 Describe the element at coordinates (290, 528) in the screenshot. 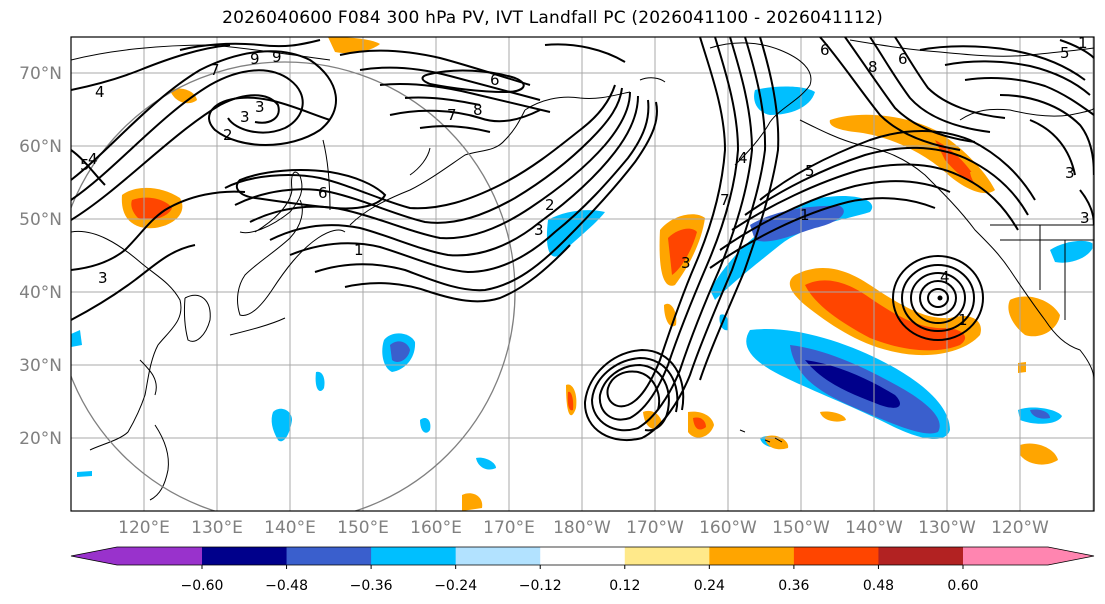

I see `lon-label: 140°E` at that location.